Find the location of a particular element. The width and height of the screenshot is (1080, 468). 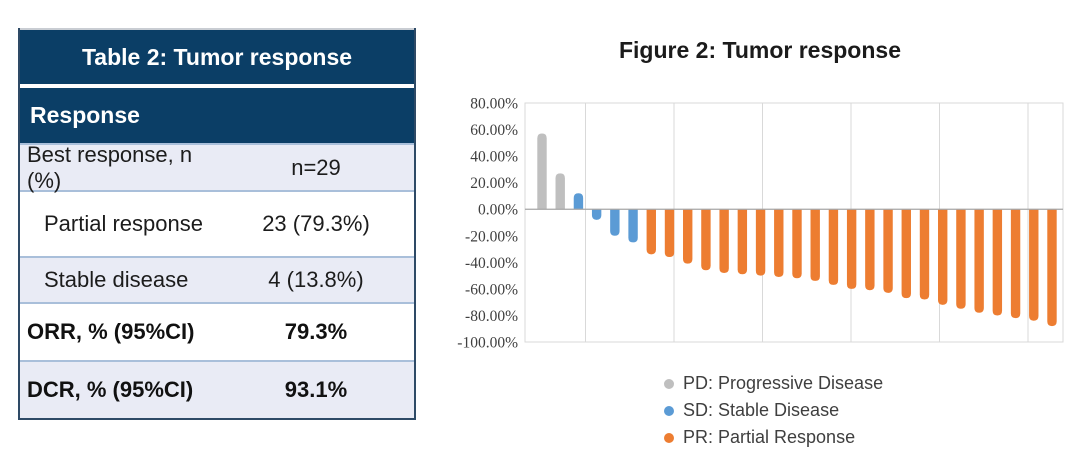

y-tick-label: 40.00% is located at coordinates (494, 157).